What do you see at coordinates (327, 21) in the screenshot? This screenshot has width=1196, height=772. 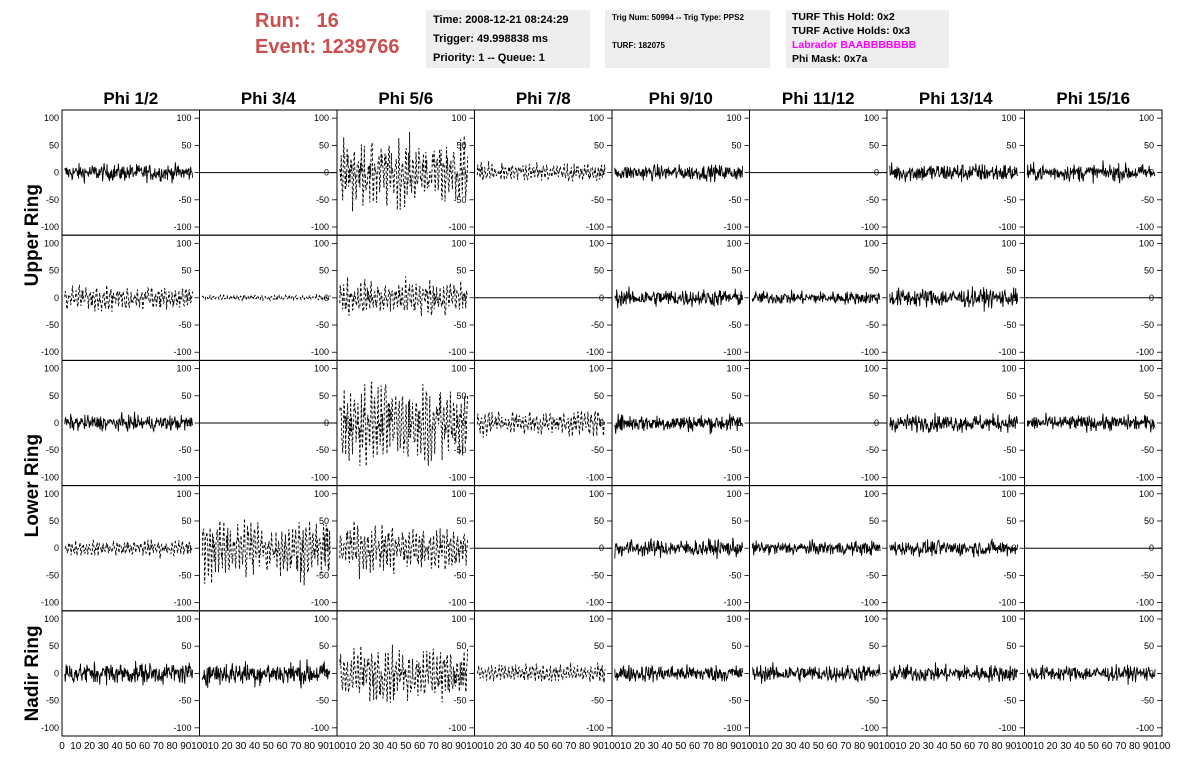 I see `run-number: 16` at bounding box center [327, 21].